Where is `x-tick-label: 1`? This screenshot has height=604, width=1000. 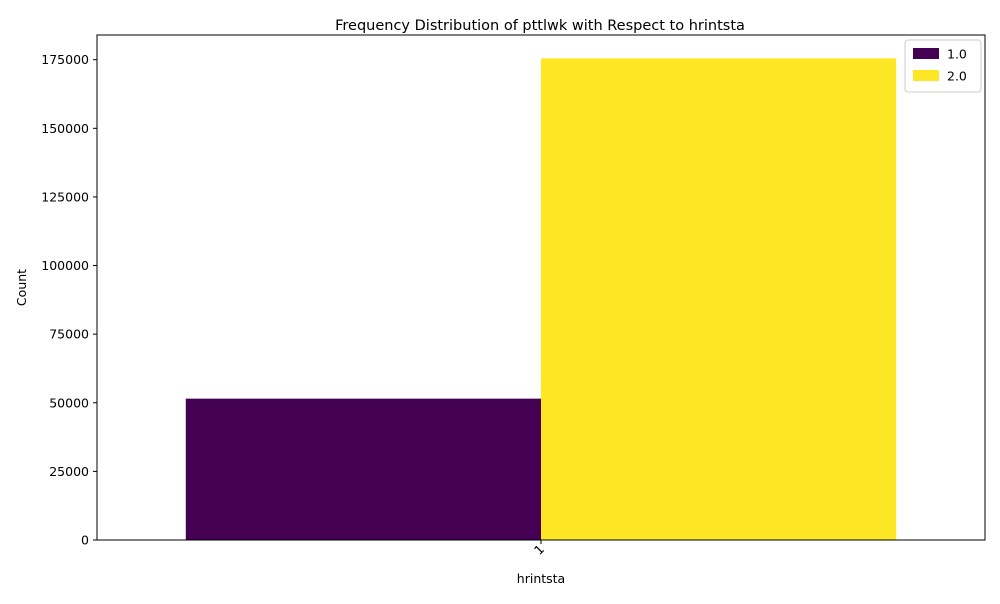
x-tick-label: 1 is located at coordinates (539, 550).